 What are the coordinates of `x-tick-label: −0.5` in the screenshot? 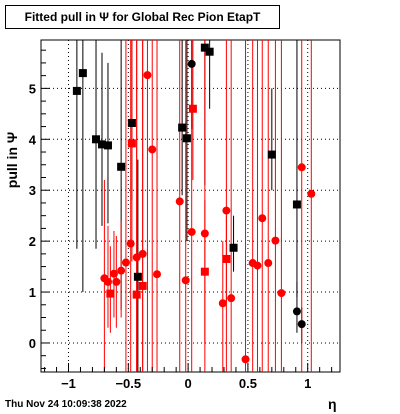 It's located at (128, 383).